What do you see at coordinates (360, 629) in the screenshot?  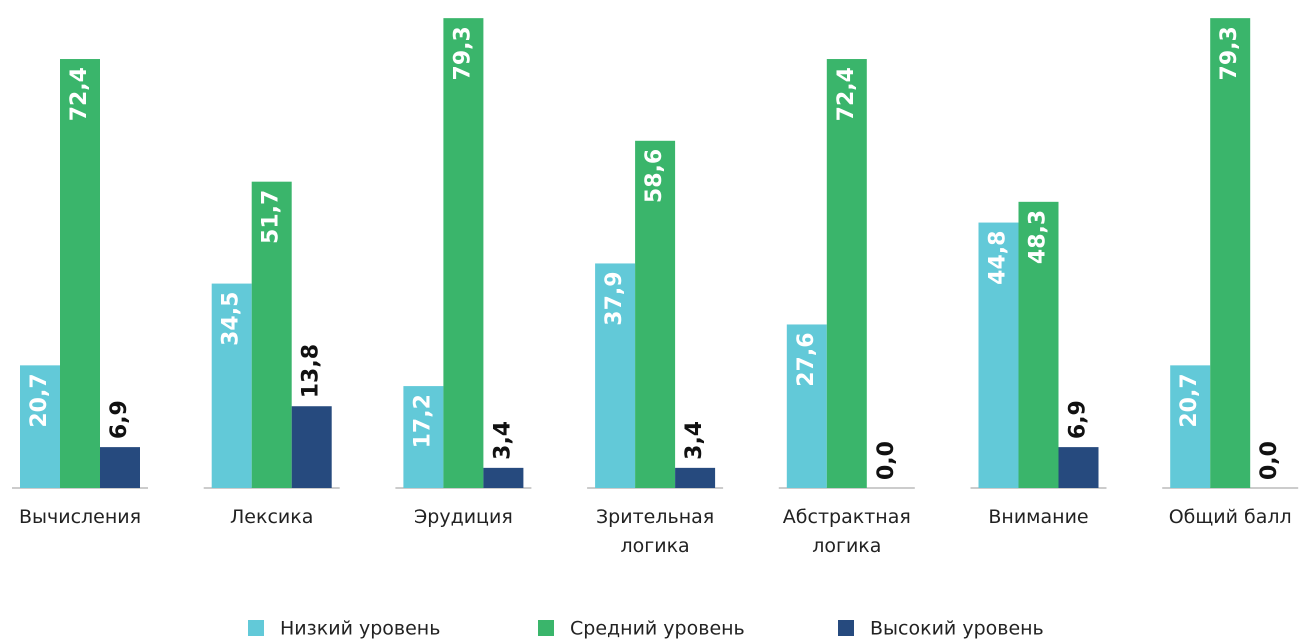 I see `legend-label: Низкий уровень` at bounding box center [360, 629].